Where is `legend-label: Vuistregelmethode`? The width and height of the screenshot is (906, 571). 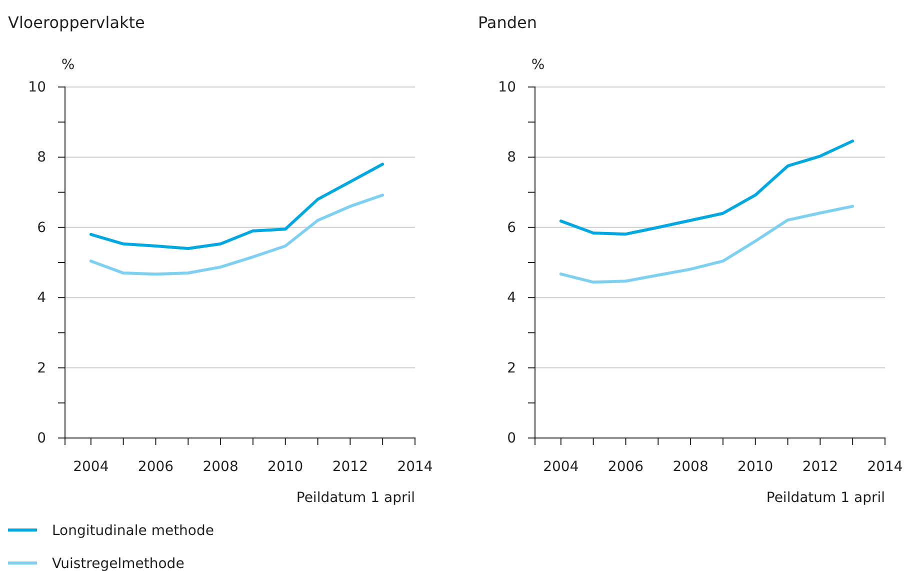 legend-label: Vuistregelmethode is located at coordinates (118, 563).